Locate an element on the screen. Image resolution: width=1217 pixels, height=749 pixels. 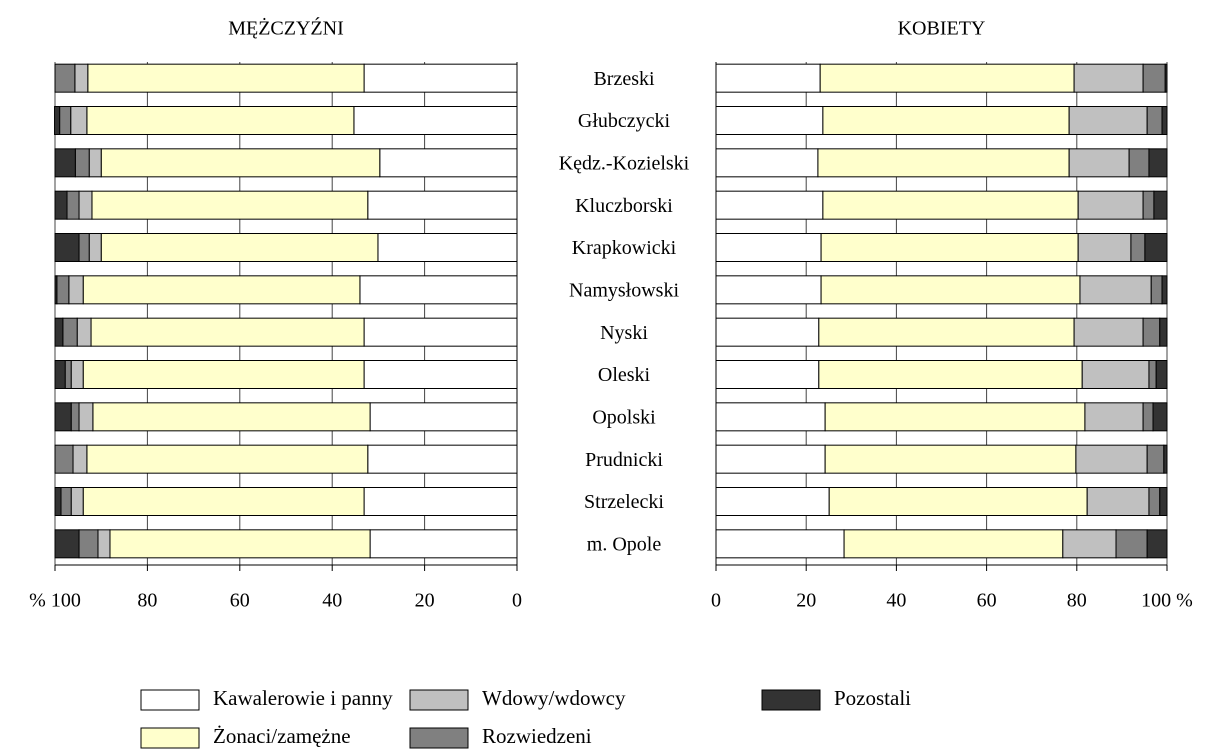
x-tick-label: 40 is located at coordinates (896, 601).